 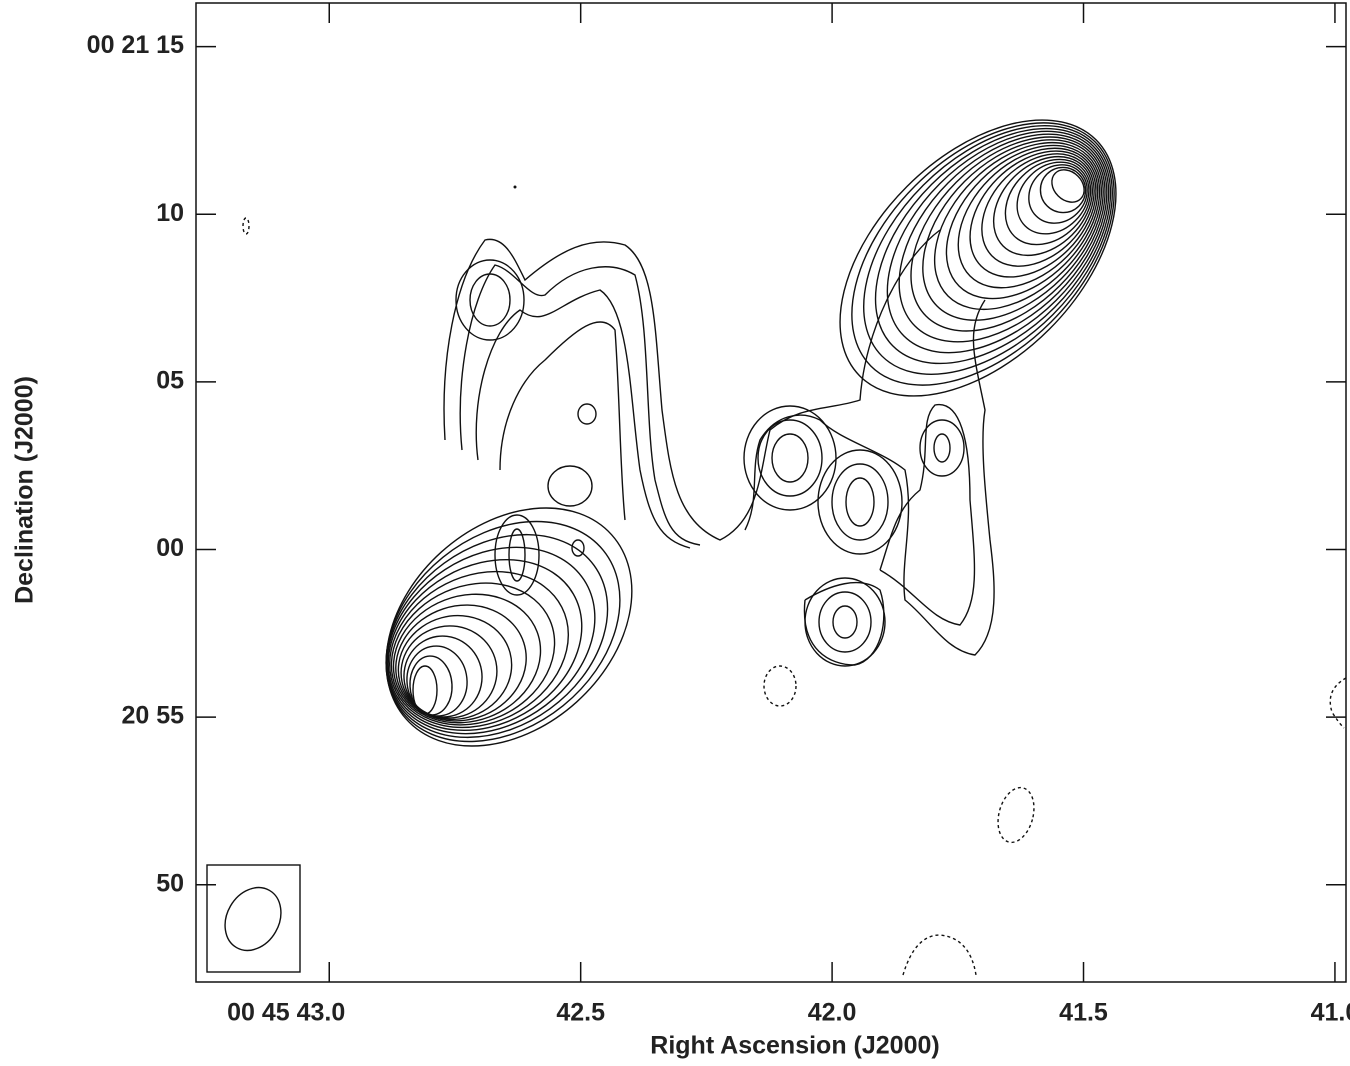 I want to click on beam, so click(x=253, y=919).